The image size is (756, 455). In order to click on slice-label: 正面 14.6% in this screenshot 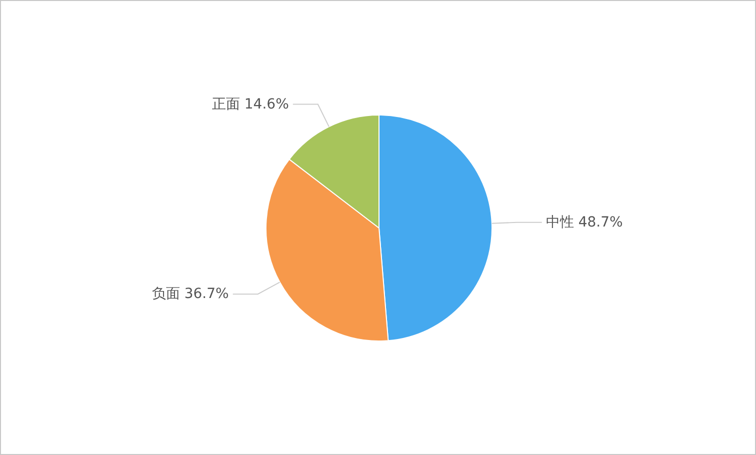, I will do `click(250, 104)`.